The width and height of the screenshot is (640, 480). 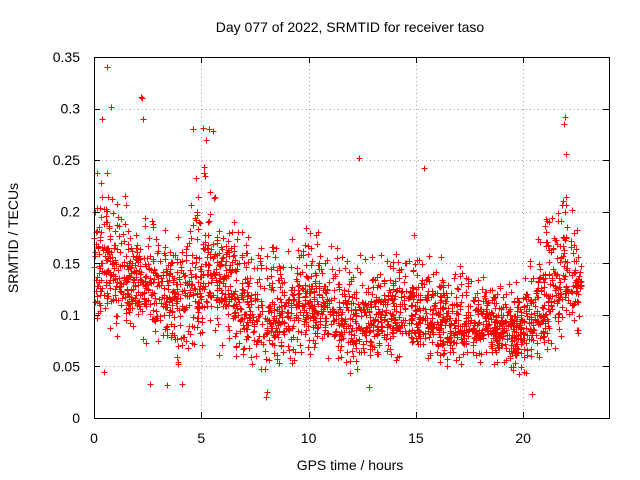 I want to click on y-tick-label: 0.1, so click(x=71, y=315).